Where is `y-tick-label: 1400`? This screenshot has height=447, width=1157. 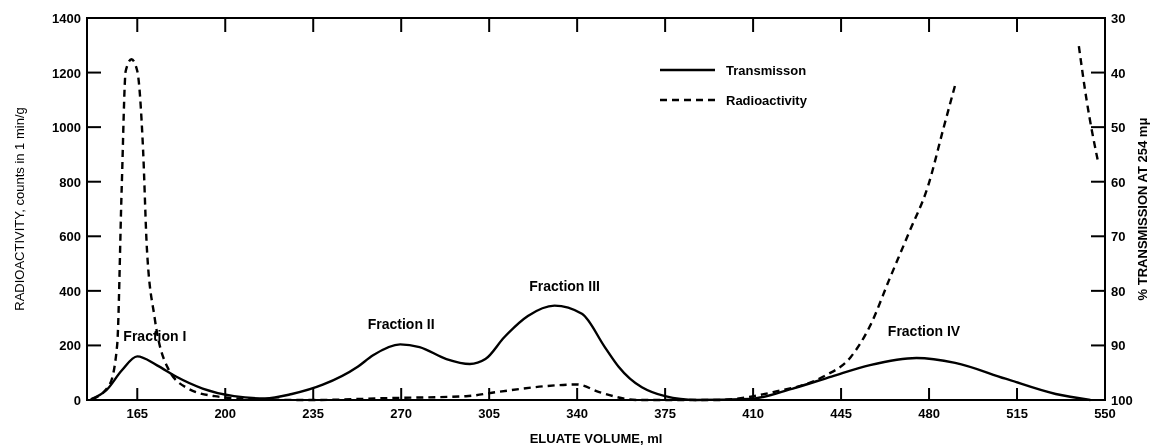
y-tick-label: 1400 is located at coordinates (66, 18).